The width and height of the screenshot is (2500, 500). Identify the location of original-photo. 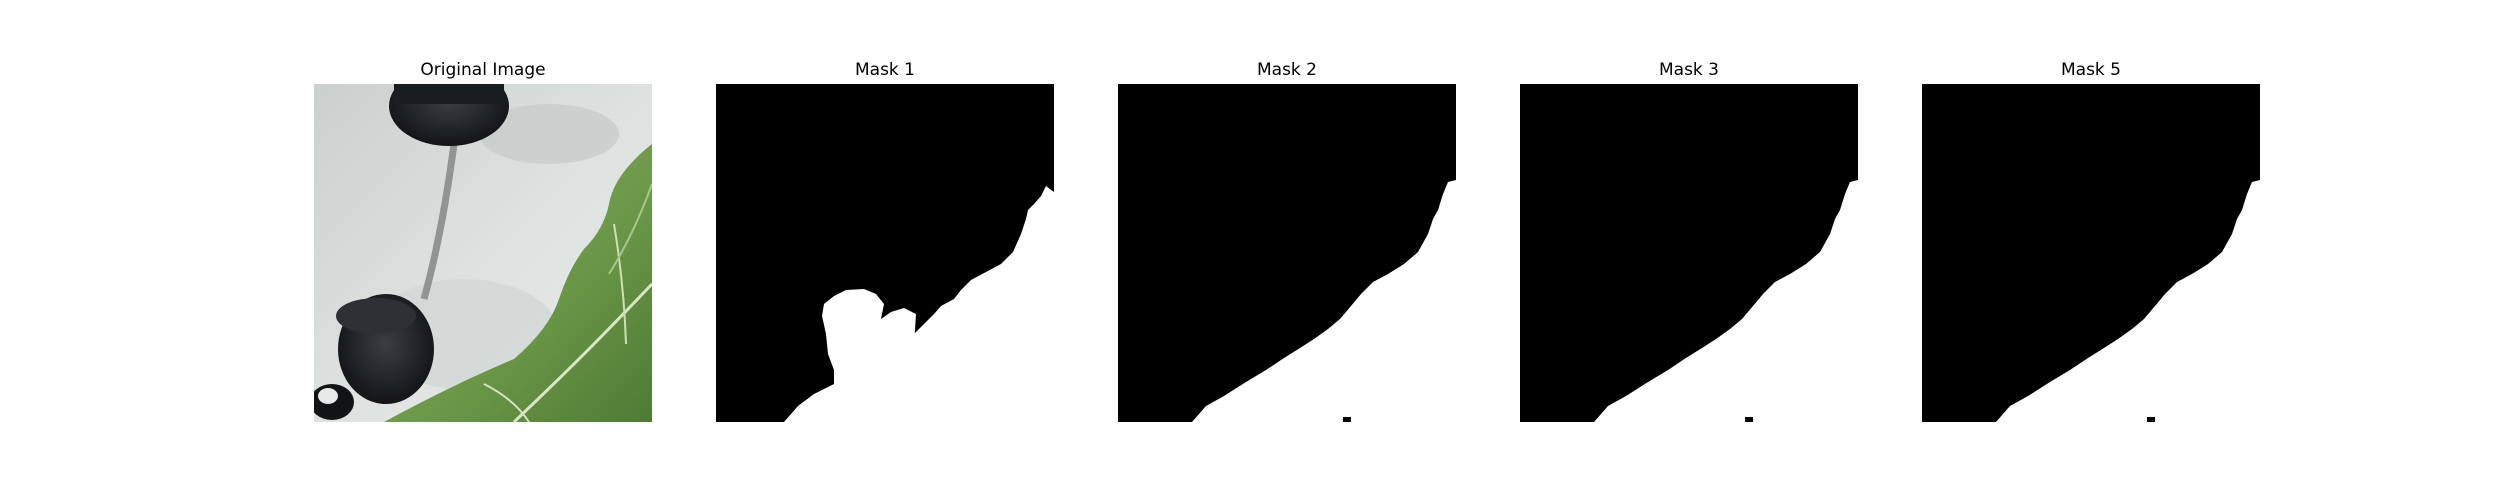
(483, 253).